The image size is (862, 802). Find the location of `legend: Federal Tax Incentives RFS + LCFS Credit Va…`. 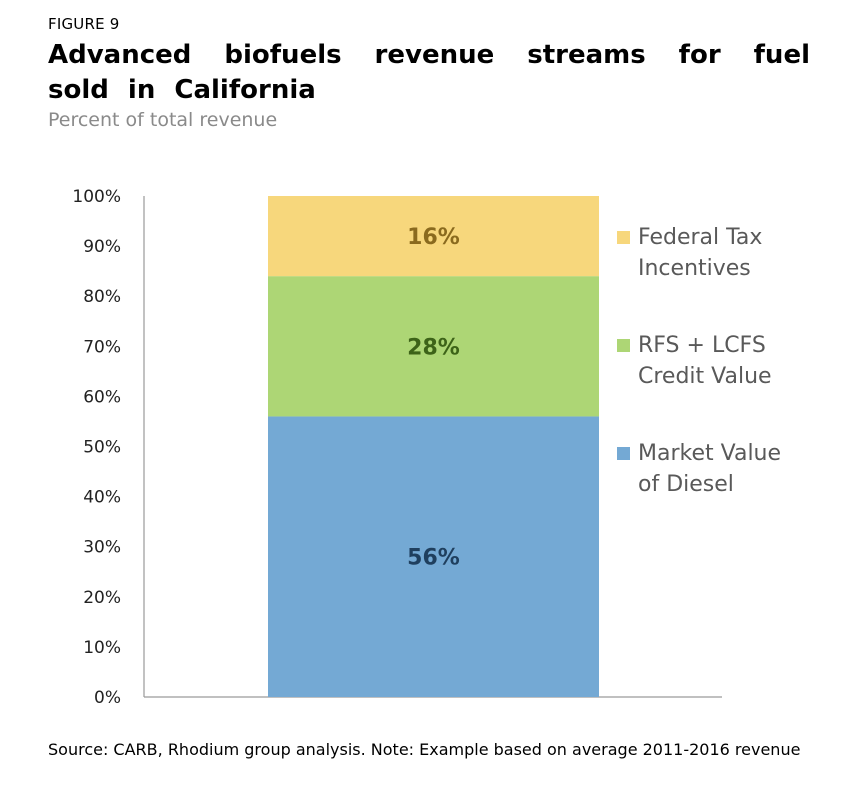

legend: Federal Tax Incentives RFS + LCFS Credit Va… is located at coordinates (699, 361).